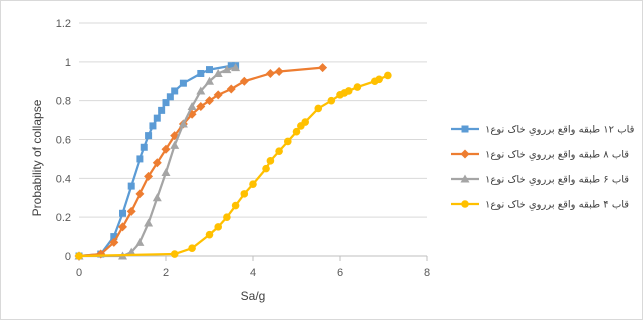 The height and width of the screenshot is (320, 643). I want to click on legend-label: قاب ۶ طبقه واقع بررویِ خاک نوع۱, so click(557, 181).